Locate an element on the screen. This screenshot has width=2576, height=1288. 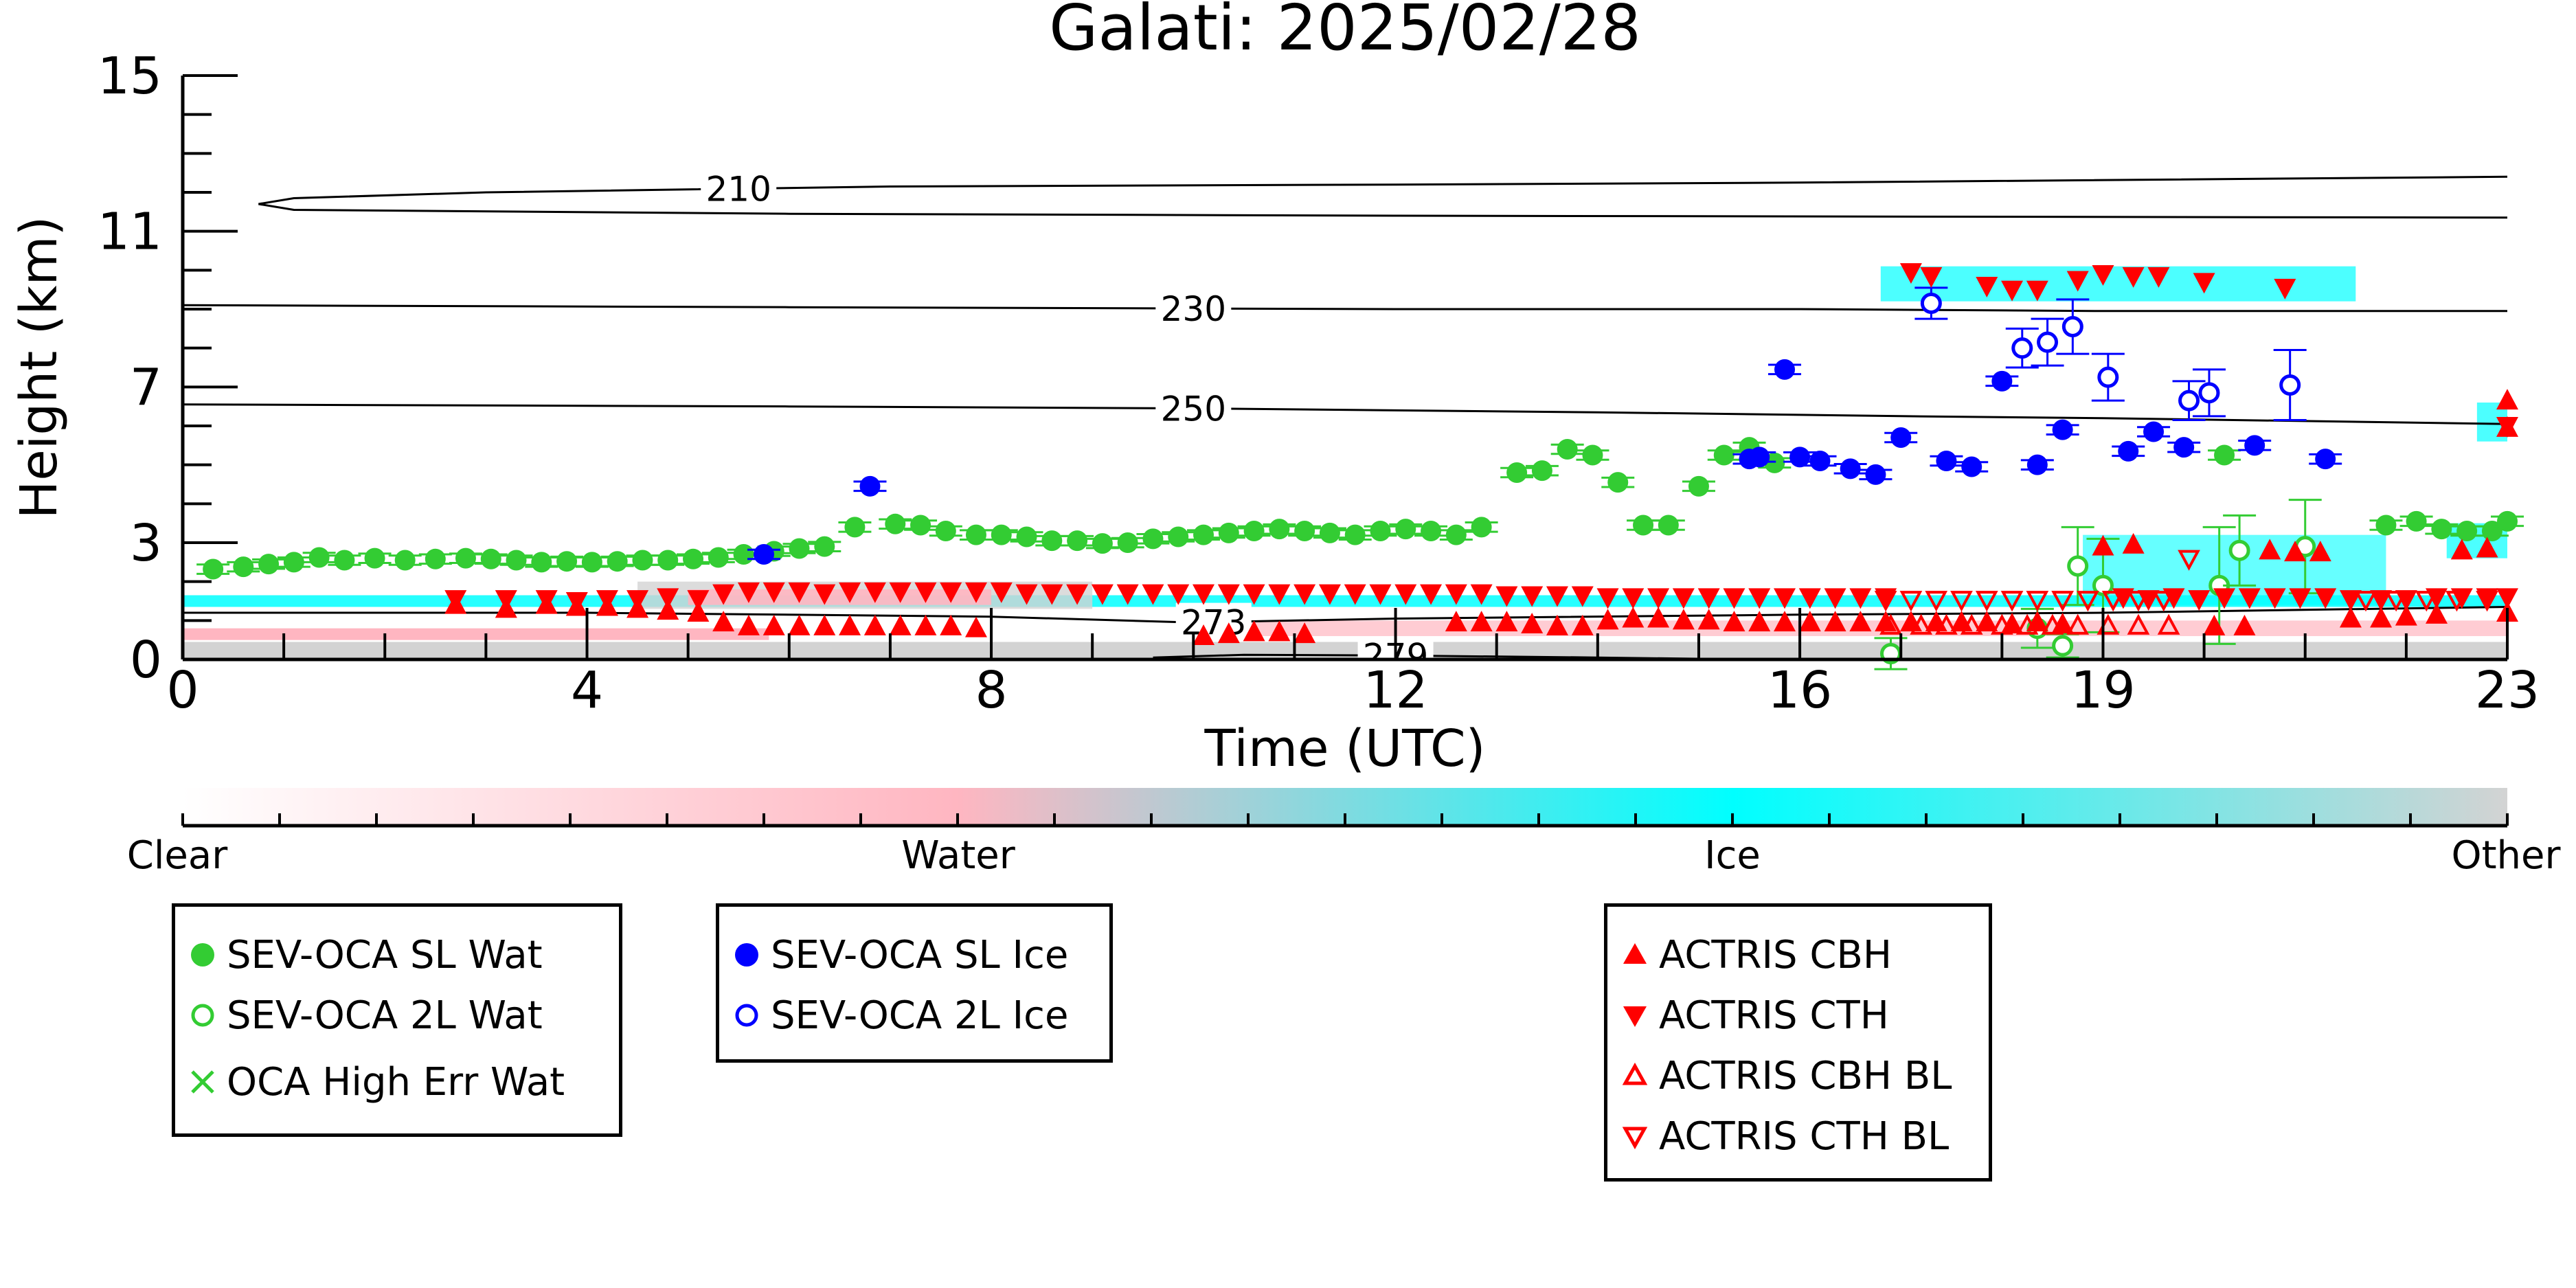
legend-label-cth: ACTRIS CTH is located at coordinates (1774, 1015).